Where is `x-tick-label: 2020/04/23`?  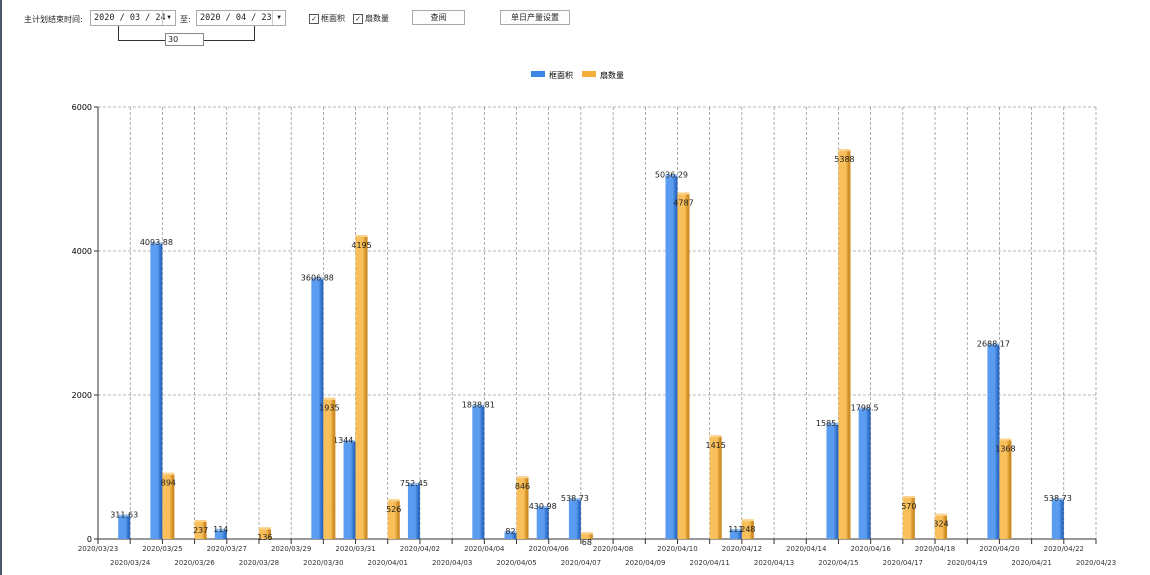
x-tick-label: 2020/04/23 is located at coordinates (1096, 563).